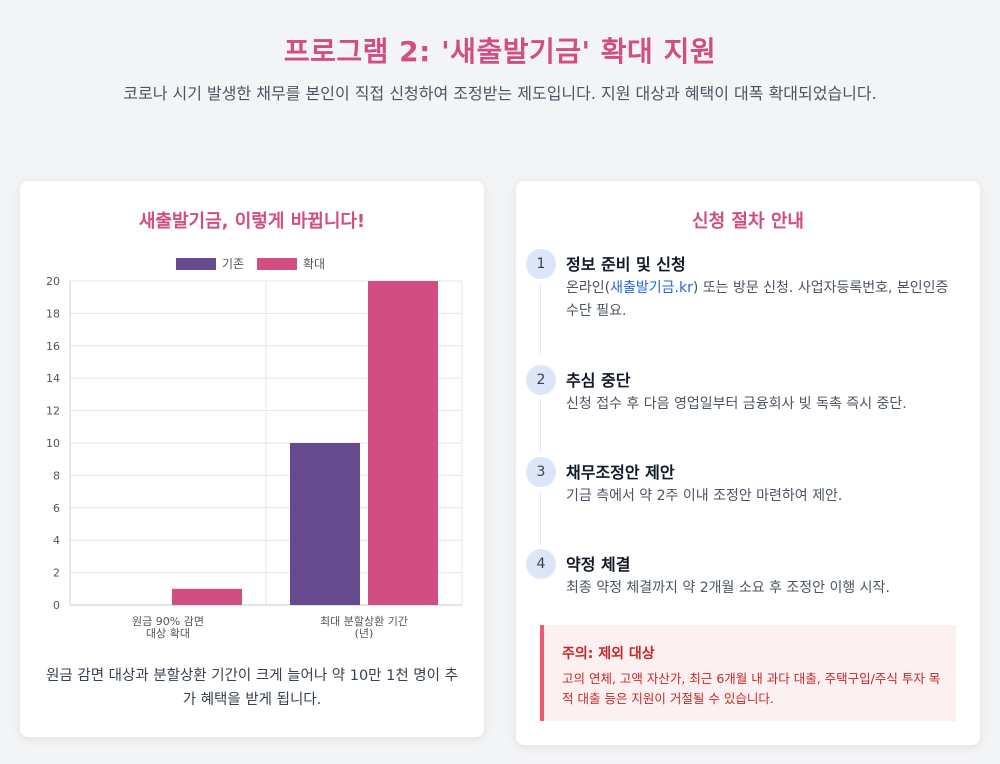 This screenshot has width=1000, height=764. What do you see at coordinates (168, 621) in the screenshot?
I see `x-tick-label: 원금 90% 감면` at bounding box center [168, 621].